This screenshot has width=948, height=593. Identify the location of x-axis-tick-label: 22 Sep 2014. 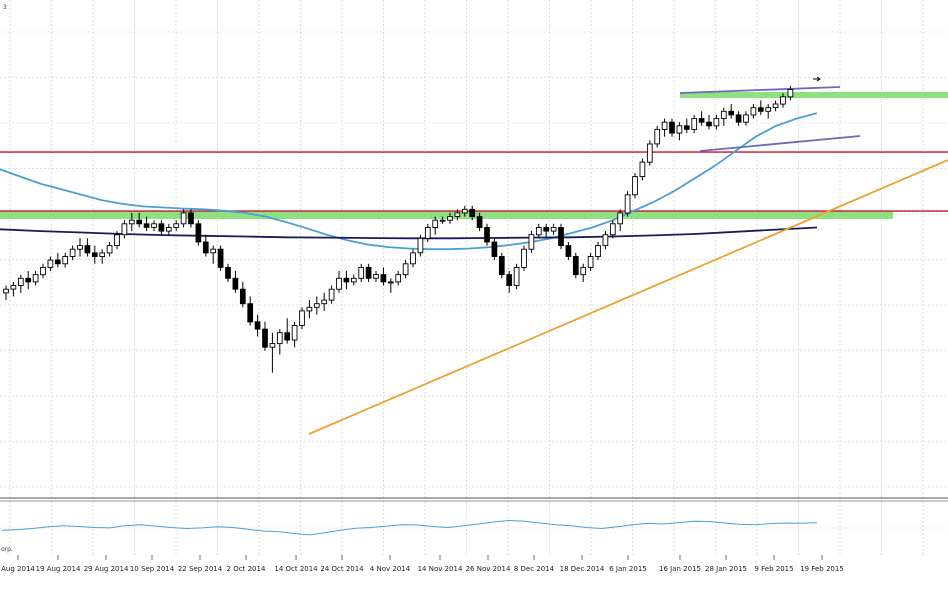
(200, 569).